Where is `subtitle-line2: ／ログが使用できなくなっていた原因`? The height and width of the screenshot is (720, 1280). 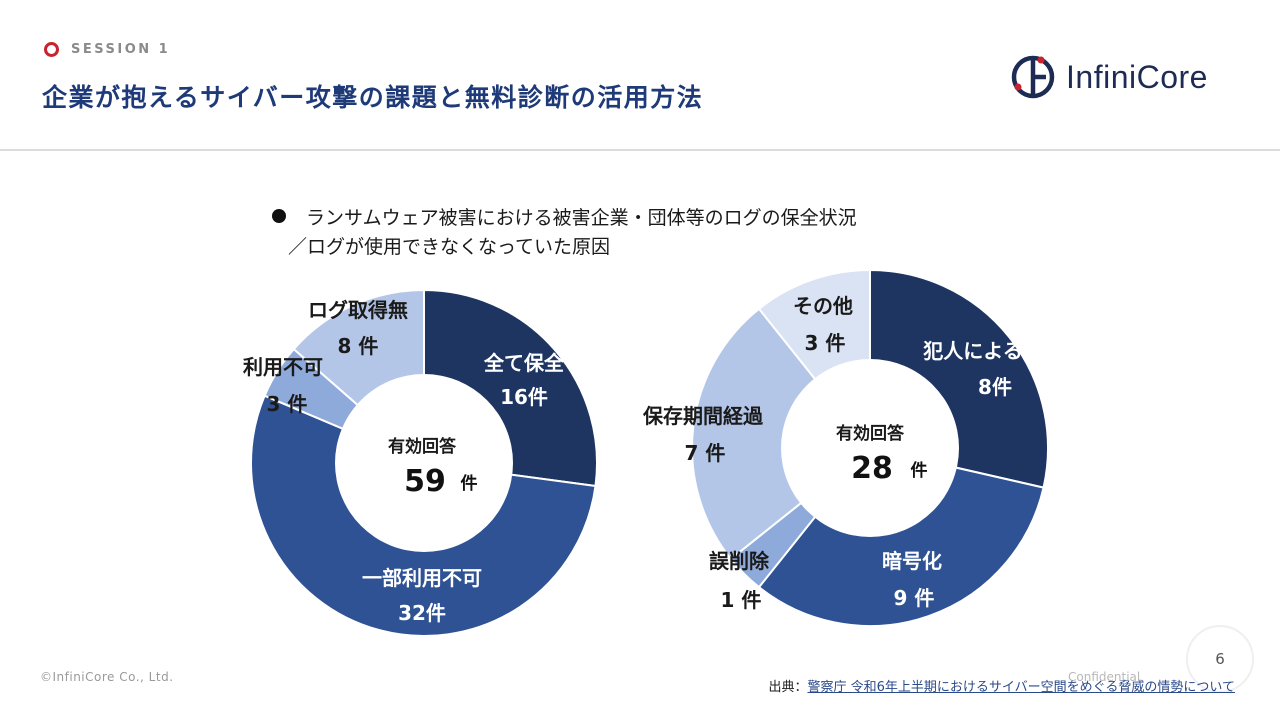 subtitle-line2: ／ログが使用できなくなっていた原因 is located at coordinates (449, 247).